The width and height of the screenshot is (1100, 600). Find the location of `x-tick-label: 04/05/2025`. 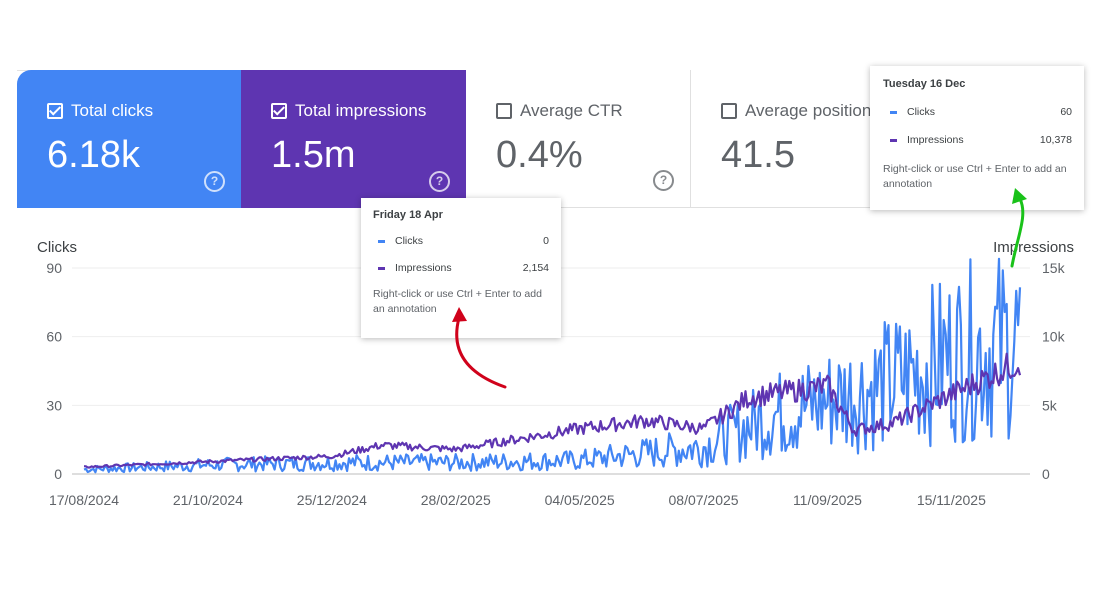

x-tick-label: 04/05/2025 is located at coordinates (580, 500).